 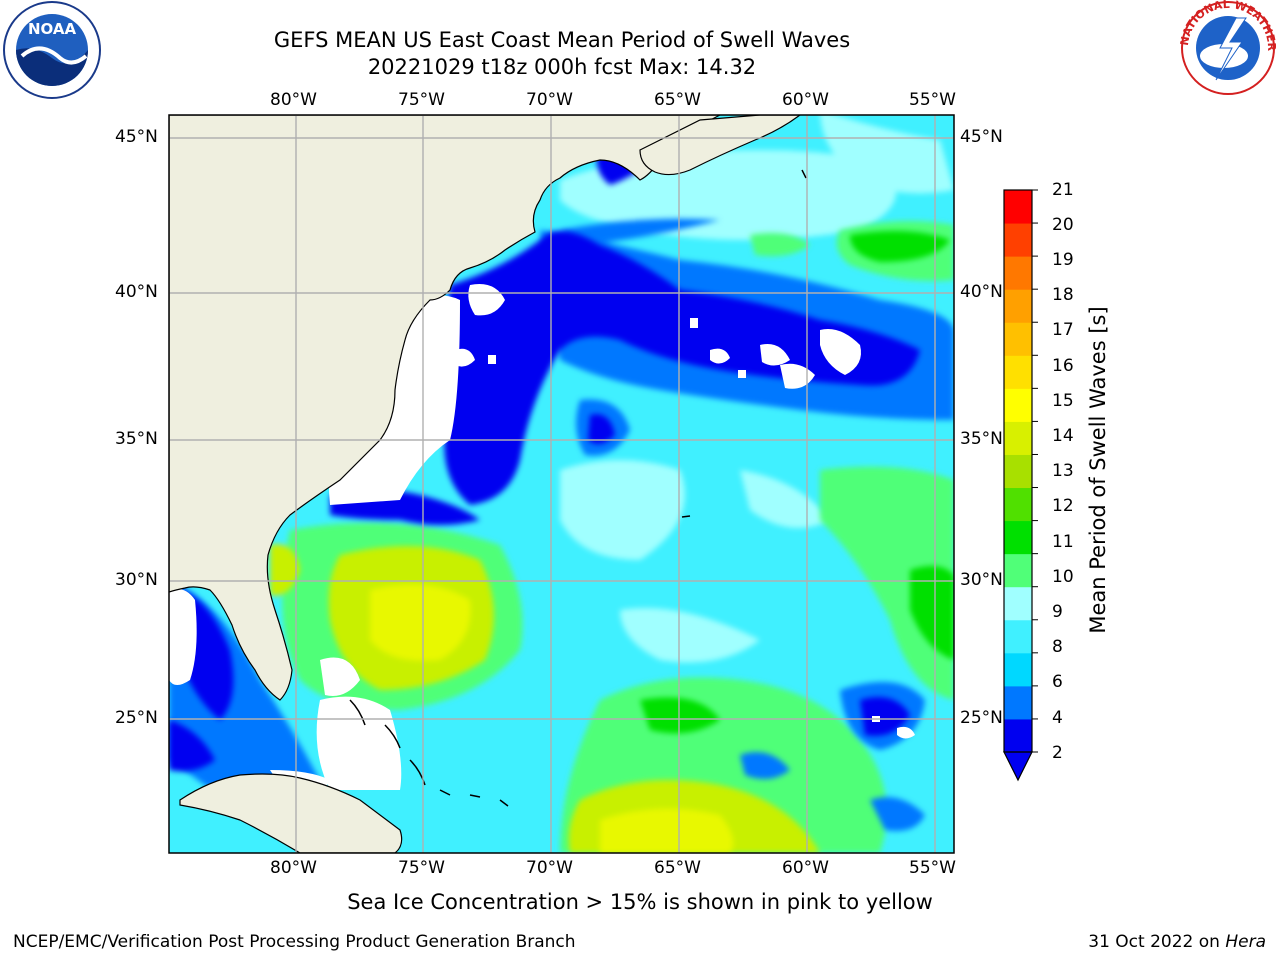 What do you see at coordinates (981, 292) in the screenshot?
I see `lat-tick-right: 40°N` at bounding box center [981, 292].